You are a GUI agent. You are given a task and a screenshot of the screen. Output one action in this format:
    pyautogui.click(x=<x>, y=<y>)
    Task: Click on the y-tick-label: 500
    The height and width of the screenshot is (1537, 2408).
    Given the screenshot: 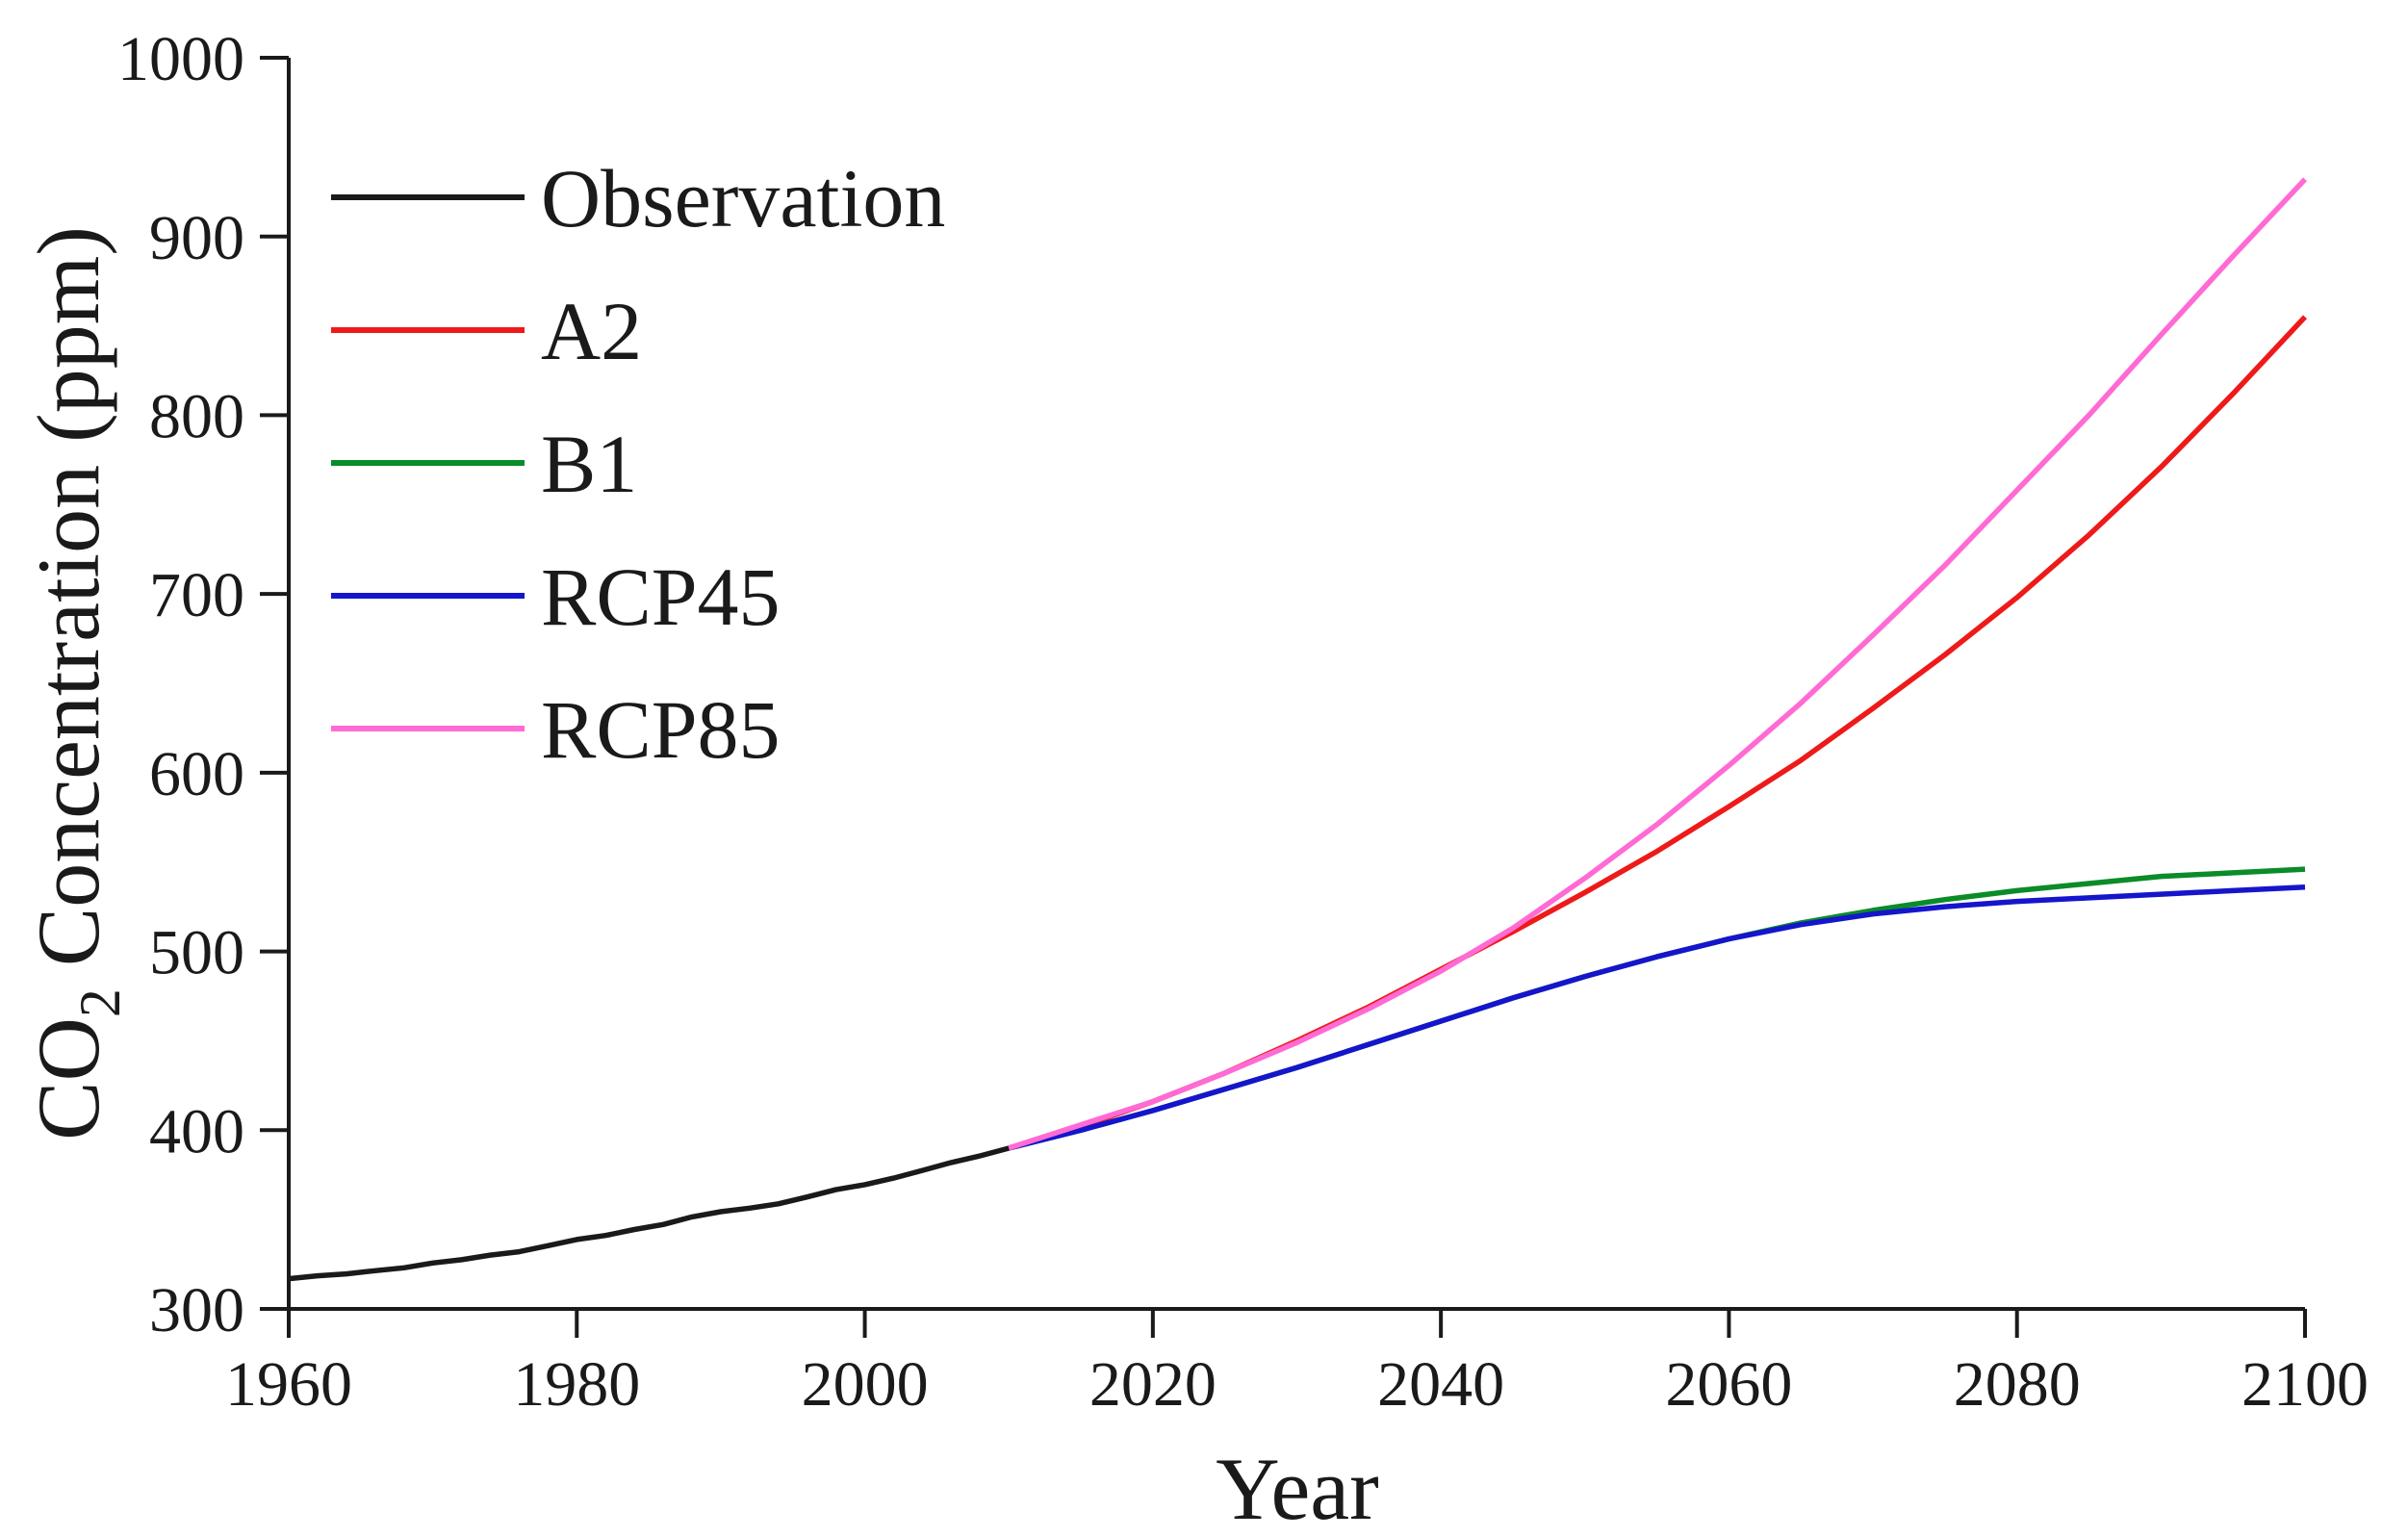 What is the action you would take?
    pyautogui.click(x=196, y=953)
    